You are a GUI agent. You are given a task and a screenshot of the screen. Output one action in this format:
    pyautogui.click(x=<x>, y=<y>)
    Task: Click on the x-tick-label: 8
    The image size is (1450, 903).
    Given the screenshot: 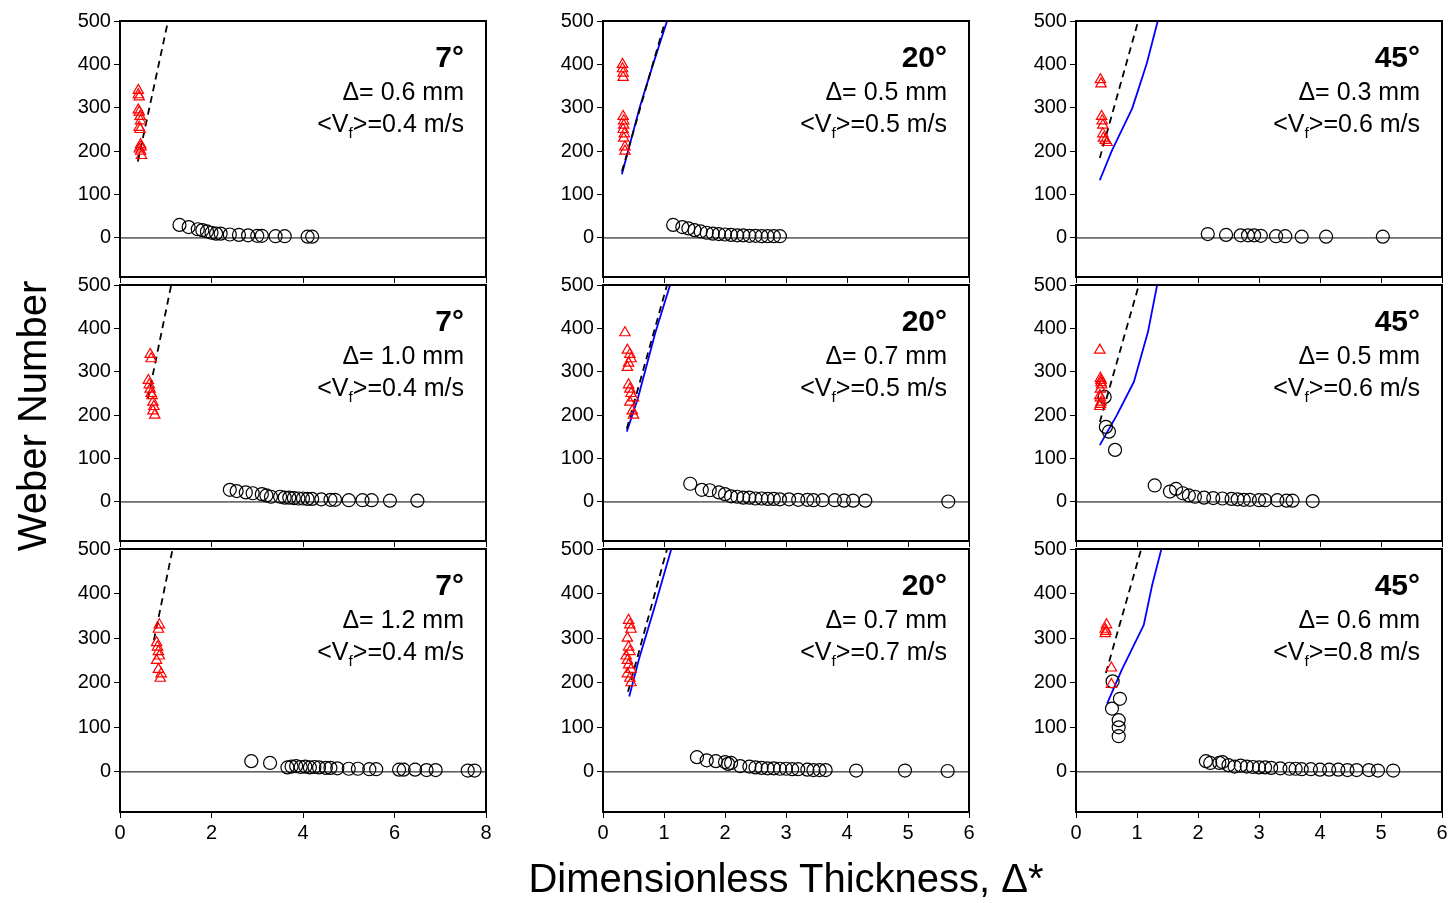 What is the action you would take?
    pyautogui.click(x=486, y=831)
    